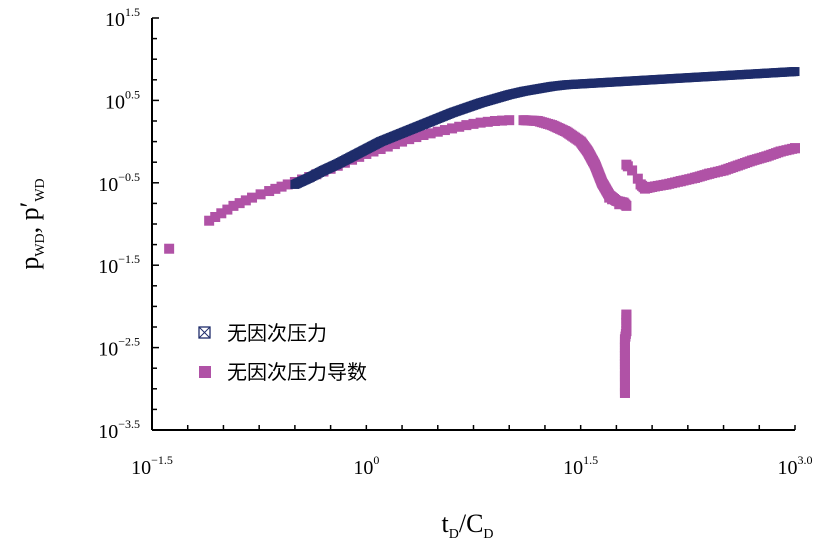 This screenshot has height=553, width=819. What do you see at coordinates (277, 333) in the screenshot?
I see `legend-label-pressure: 无因次压力` at bounding box center [277, 333].